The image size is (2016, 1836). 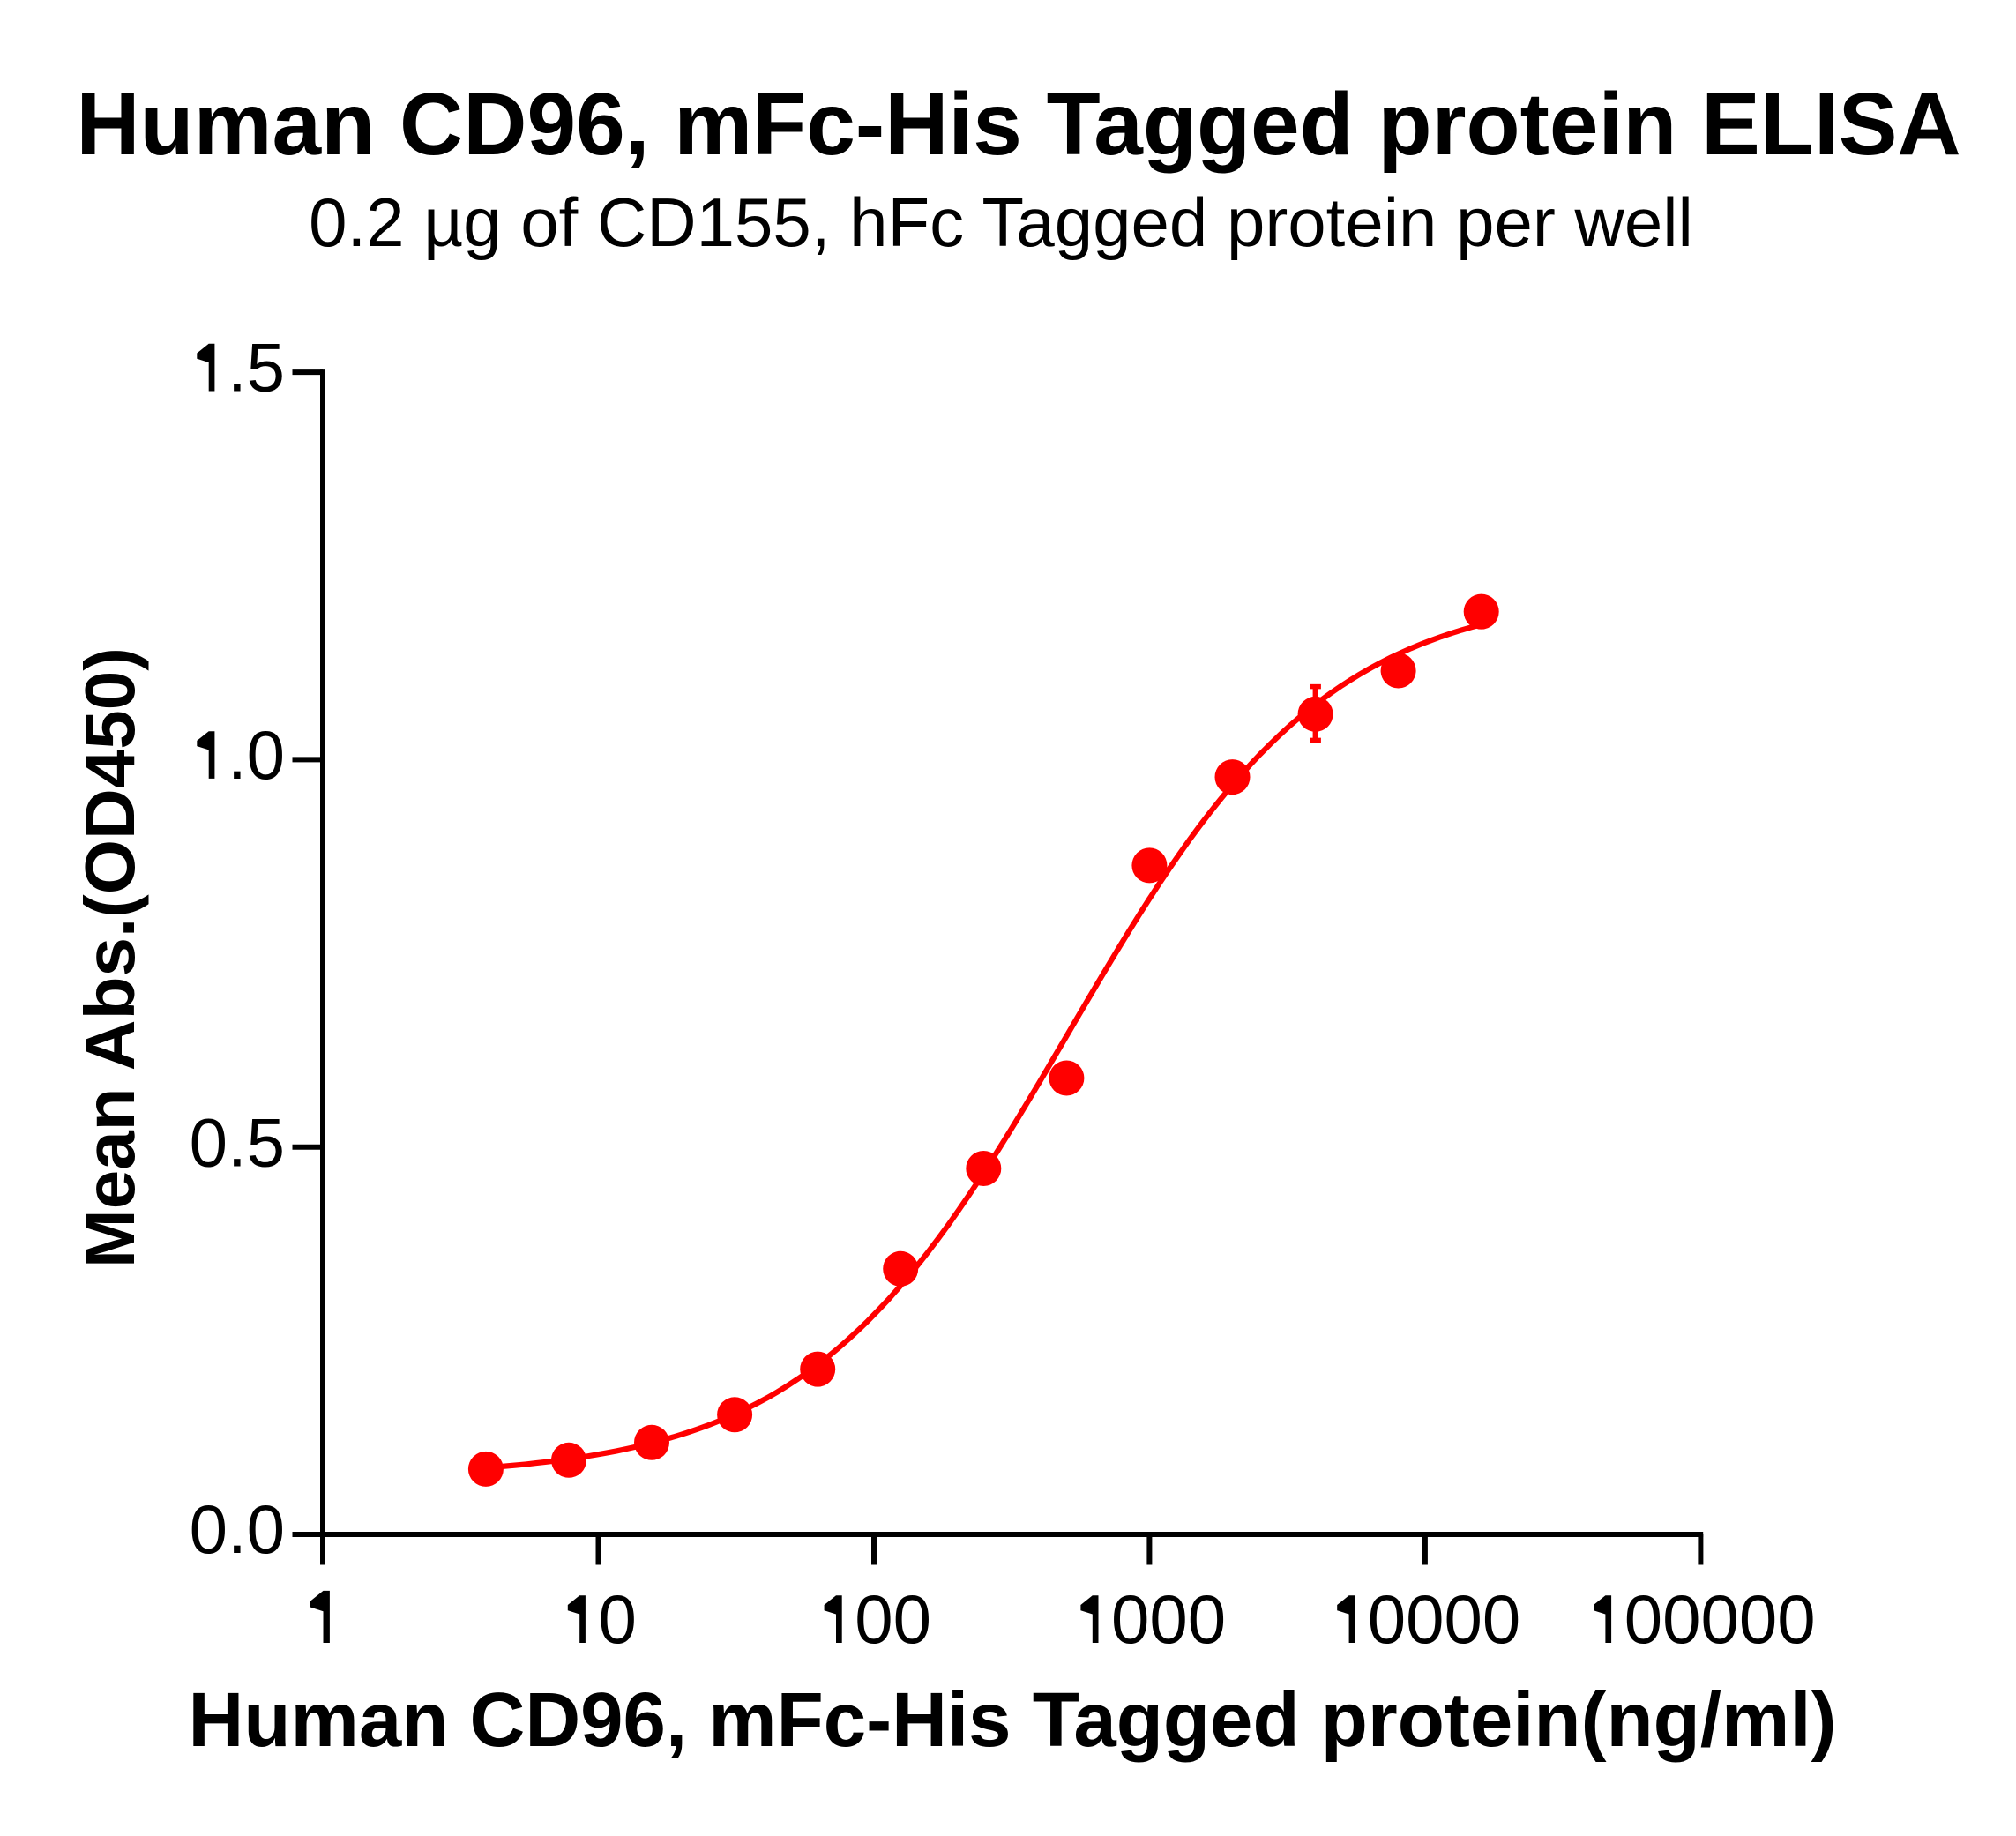 I want to click on svg-text: 00, so click(x=893, y=1619).